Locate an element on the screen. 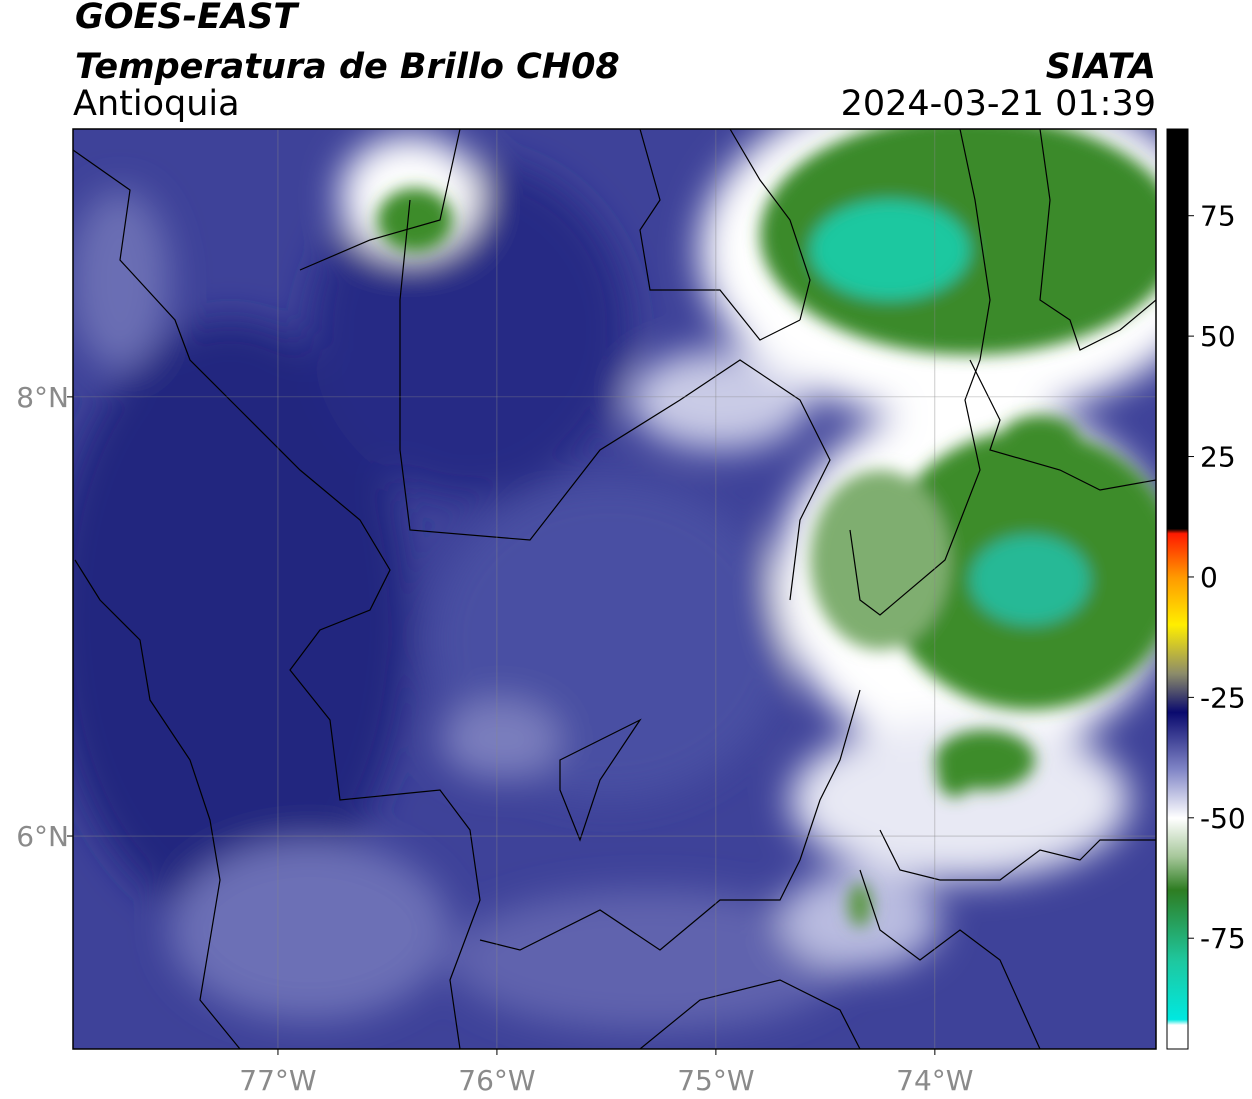 The width and height of the screenshot is (1252, 1099). subtitle: Temperatura de Brillo CH08 is located at coordinates (347, 67).